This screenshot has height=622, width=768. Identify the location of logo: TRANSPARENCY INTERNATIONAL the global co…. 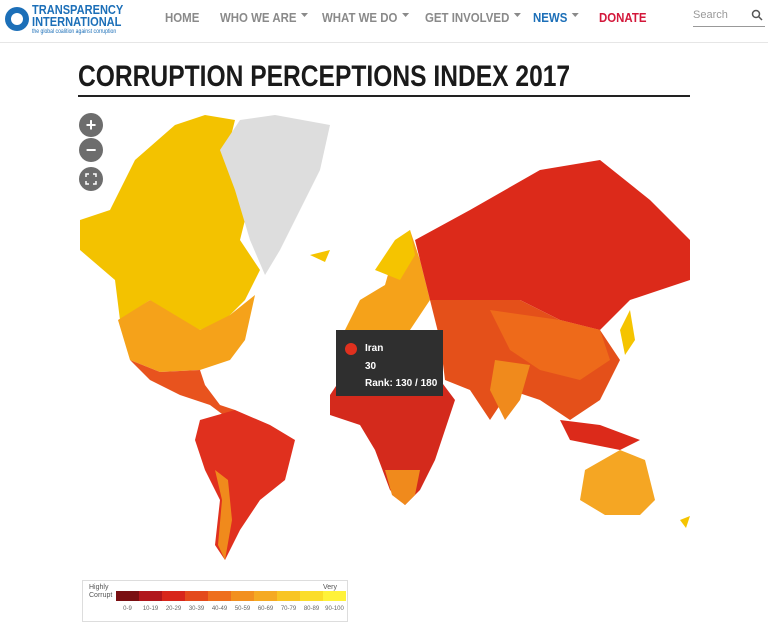
(78, 19).